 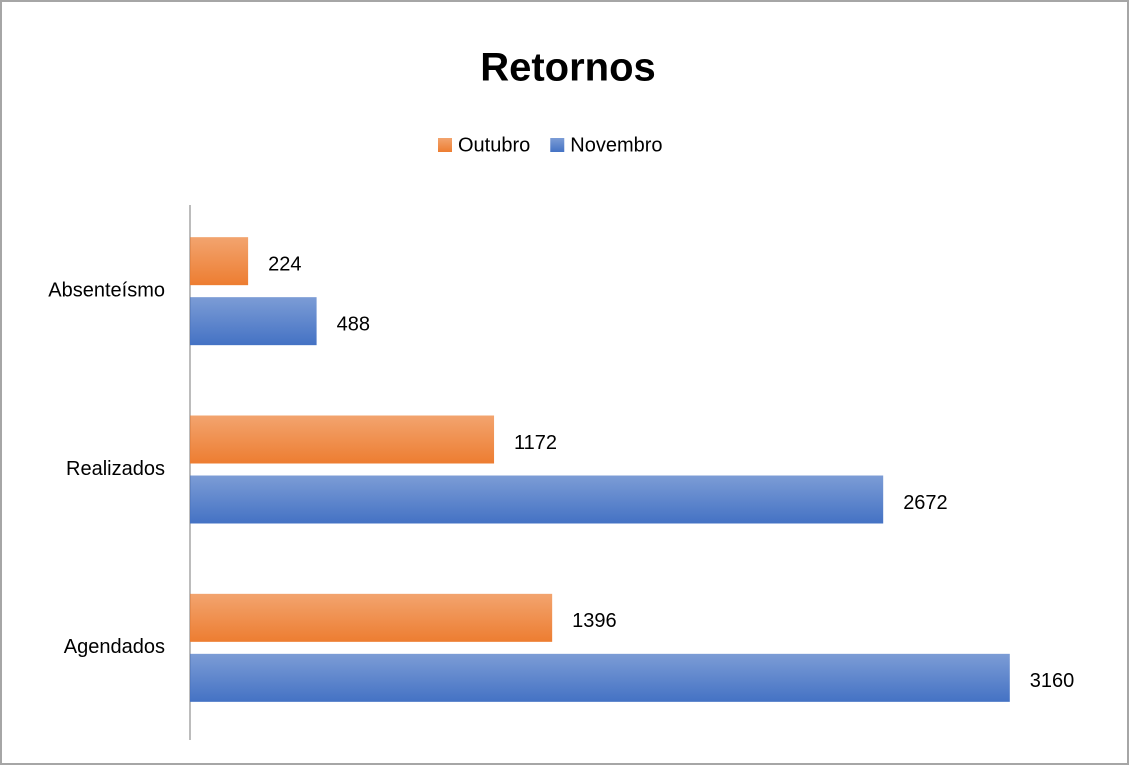 I want to click on data-label: 1172, so click(x=535, y=443).